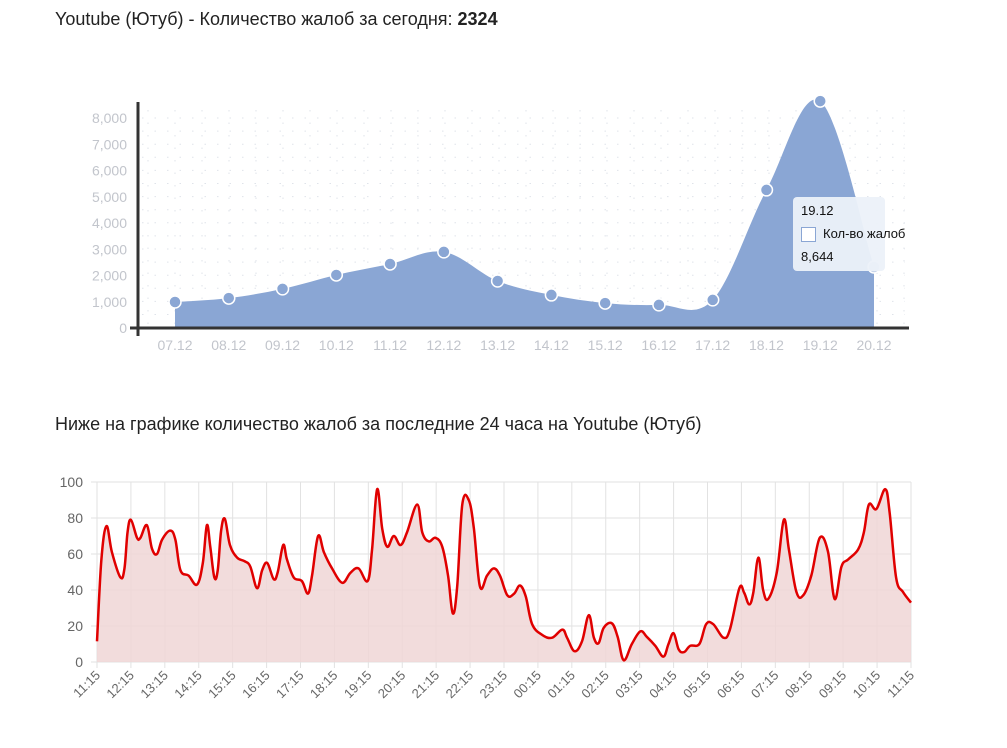 The height and width of the screenshot is (748, 1007). I want to click on y-tick-label: 2,000, so click(109, 276).